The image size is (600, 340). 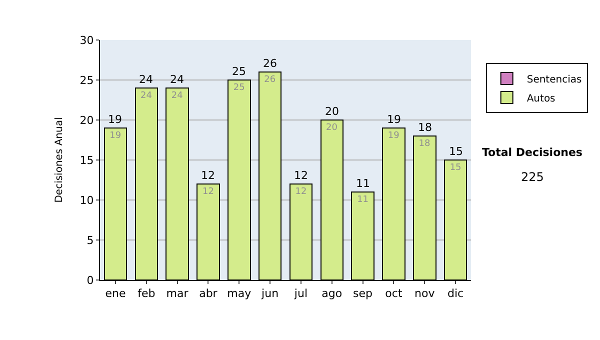 I want to click on data-label: 26, so click(x=270, y=80).